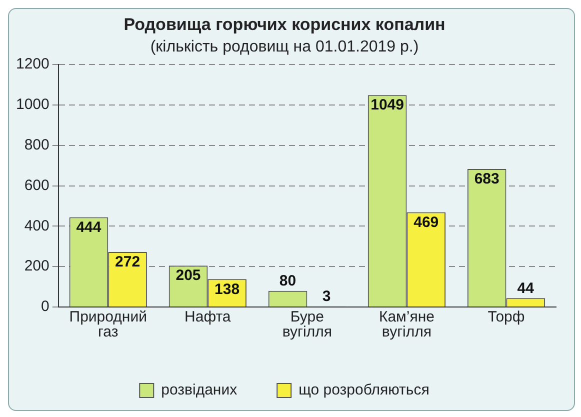 The width and height of the screenshot is (581, 417). Describe the element at coordinates (33, 64) in the screenshot. I see `y-tick-label: 1200` at that location.